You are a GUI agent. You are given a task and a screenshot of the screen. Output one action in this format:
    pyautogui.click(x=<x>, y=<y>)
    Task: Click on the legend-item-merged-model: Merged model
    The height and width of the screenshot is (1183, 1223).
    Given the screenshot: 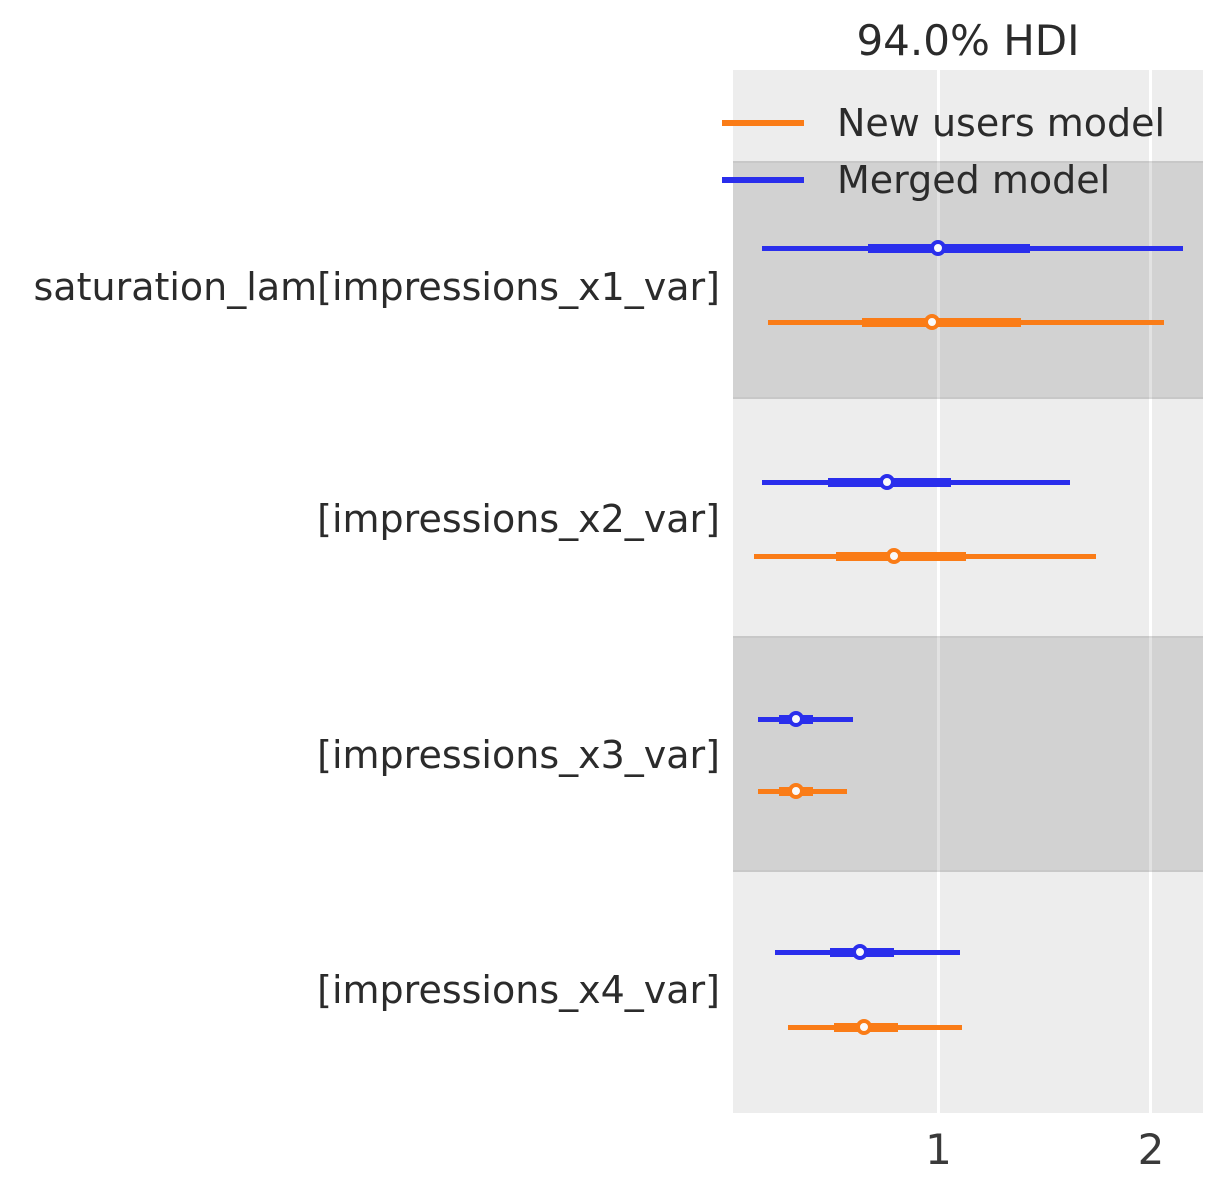 What is the action you would take?
    pyautogui.click(x=916, y=180)
    